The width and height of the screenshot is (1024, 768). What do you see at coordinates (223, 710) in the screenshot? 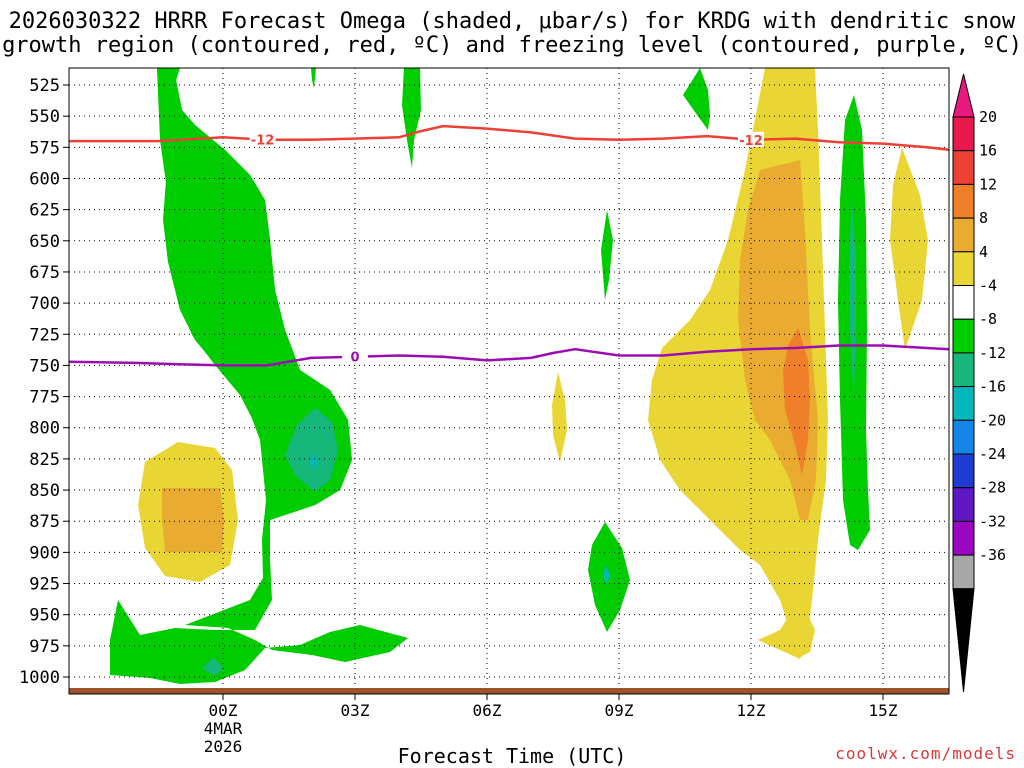
I see `x-tick-label-00Z: 00Z` at bounding box center [223, 710].